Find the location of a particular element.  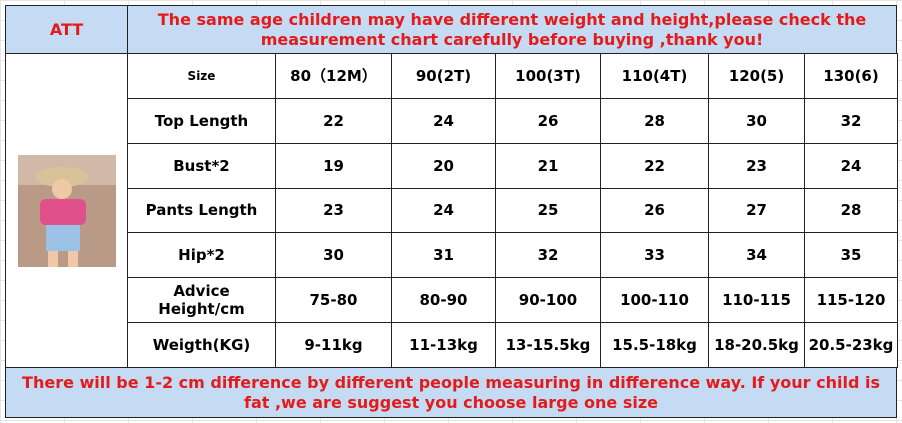

row-label: Top Length is located at coordinates (201, 120).